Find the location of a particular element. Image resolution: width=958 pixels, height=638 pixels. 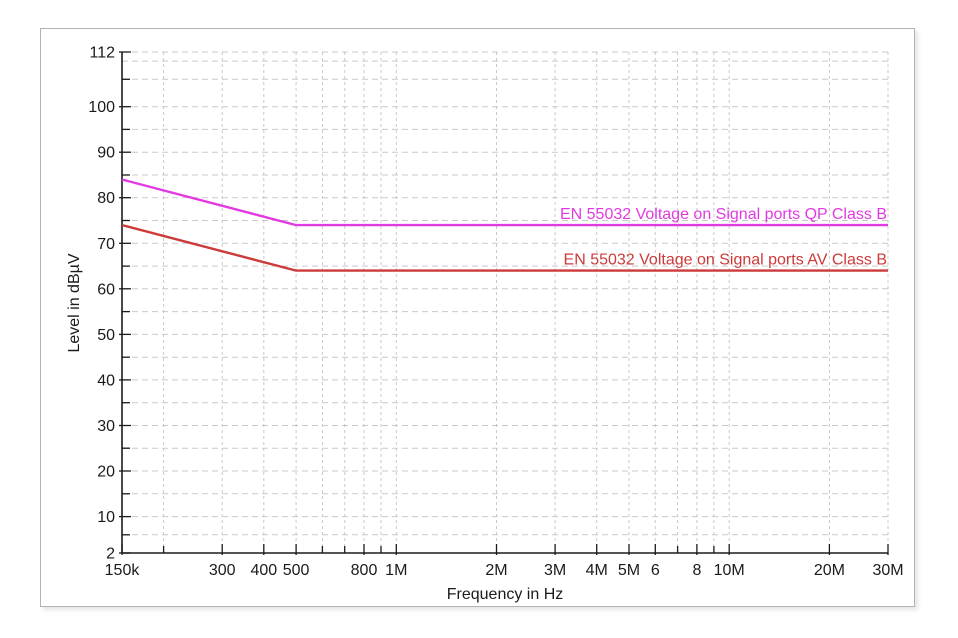

y-axis-title: Level in dBµV is located at coordinates (74, 302).